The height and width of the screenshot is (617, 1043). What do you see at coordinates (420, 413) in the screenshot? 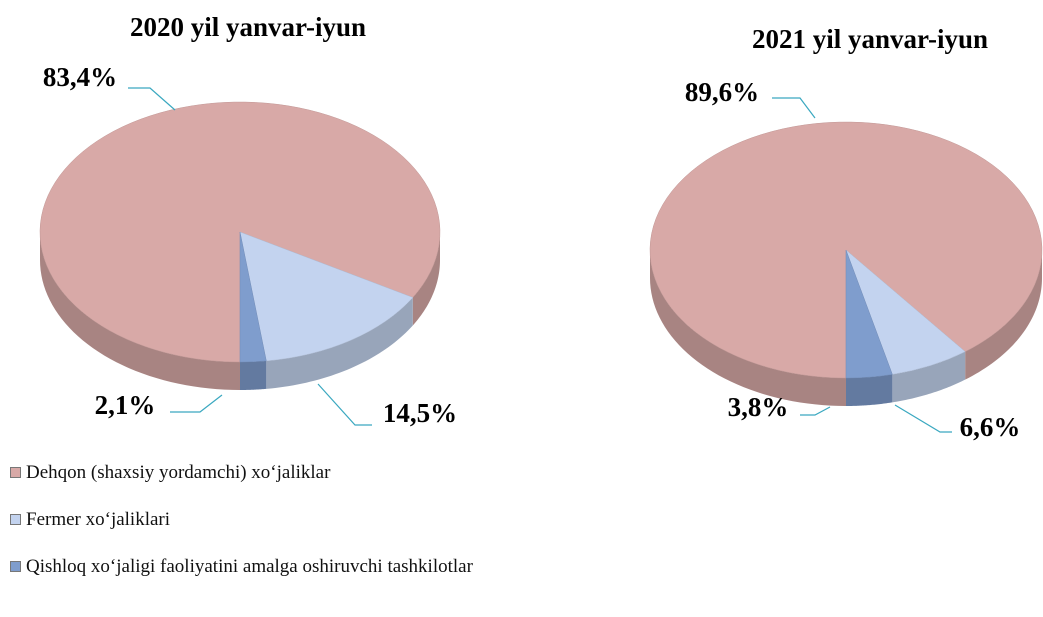
I see `data-label: 14,5%` at bounding box center [420, 413].